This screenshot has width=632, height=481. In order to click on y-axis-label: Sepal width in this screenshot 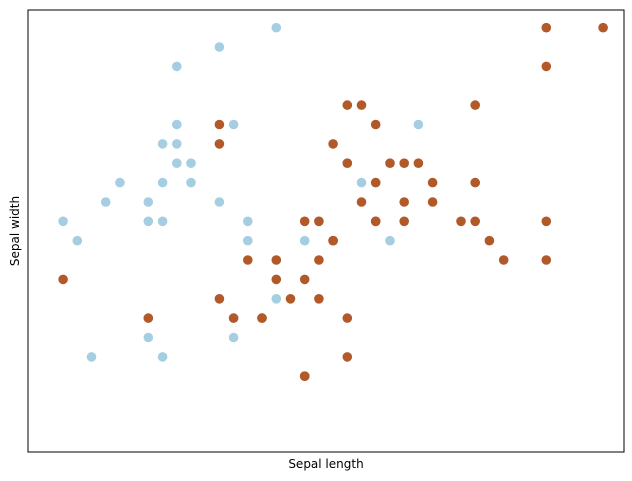, I will do `click(15, 231)`.